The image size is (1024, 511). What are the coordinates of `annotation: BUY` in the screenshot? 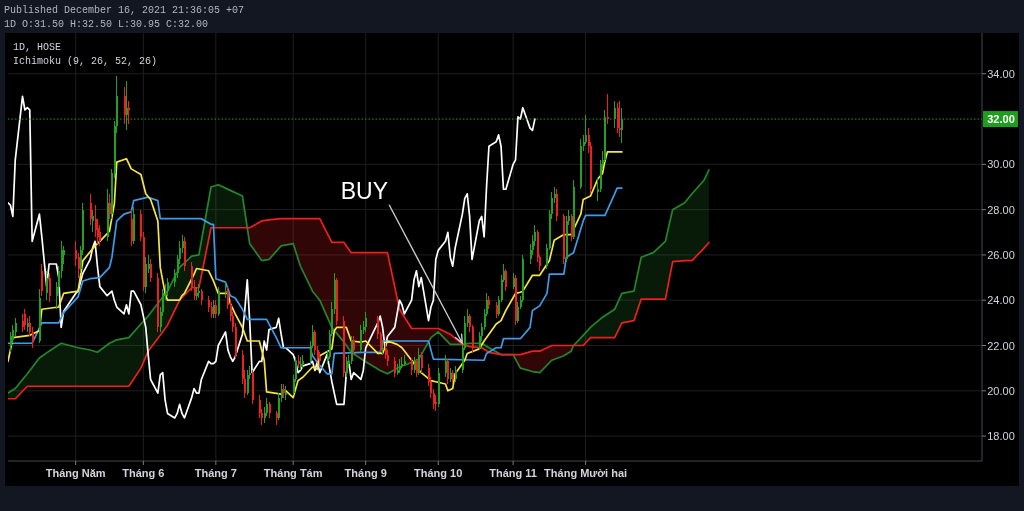 It's located at (364, 191).